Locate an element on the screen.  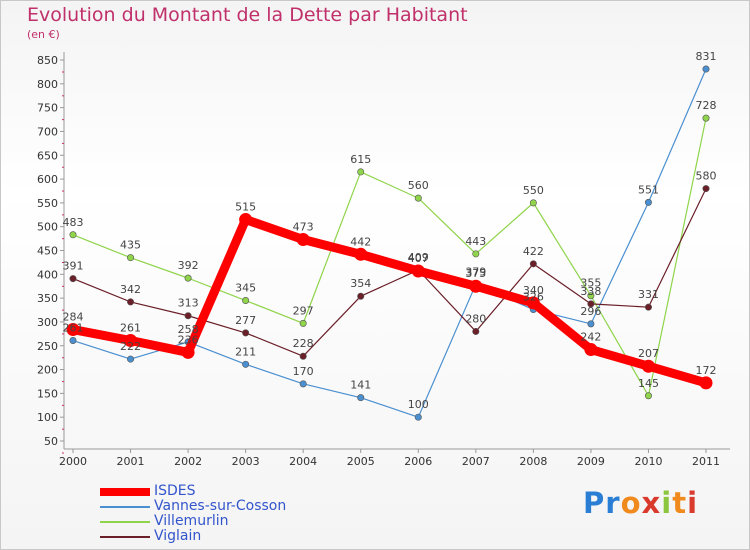
data-label-isdes: 207 is located at coordinates (648, 353).